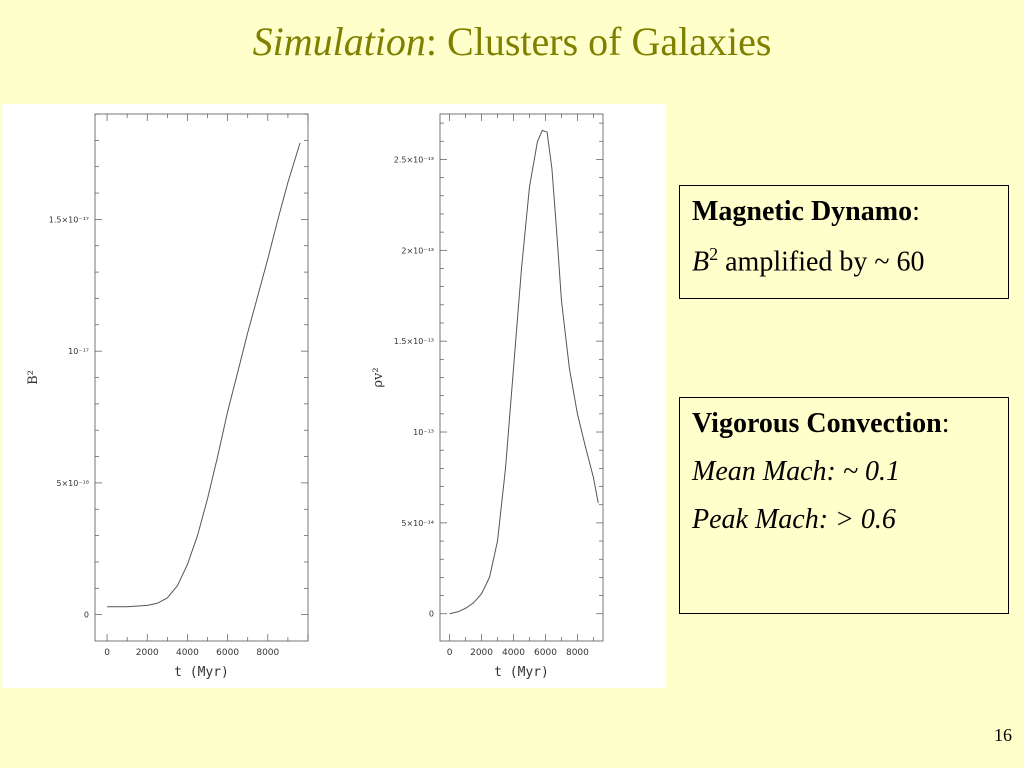 The height and width of the screenshot is (768, 1024). What do you see at coordinates (33, 377) in the screenshot?
I see `y-axis-label: B²` at bounding box center [33, 377].